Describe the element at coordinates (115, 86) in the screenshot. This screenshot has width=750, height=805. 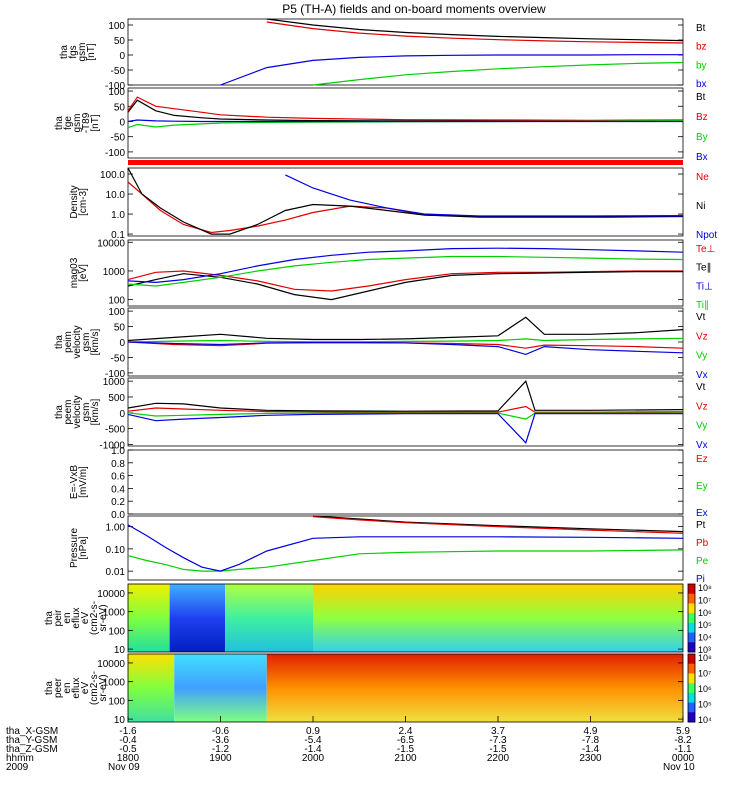
I see `y-tick-label: -100` at that location.